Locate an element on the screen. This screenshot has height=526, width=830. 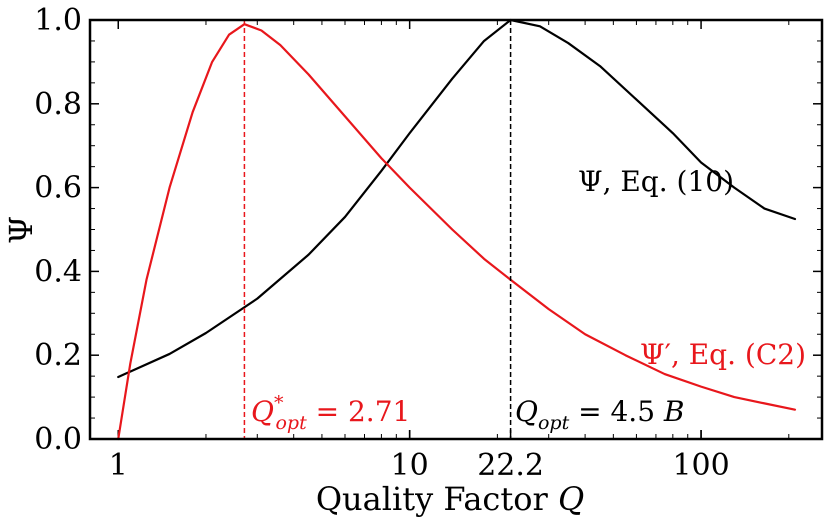
x-axis-label: Quality Factor Q is located at coordinates (450, 499).